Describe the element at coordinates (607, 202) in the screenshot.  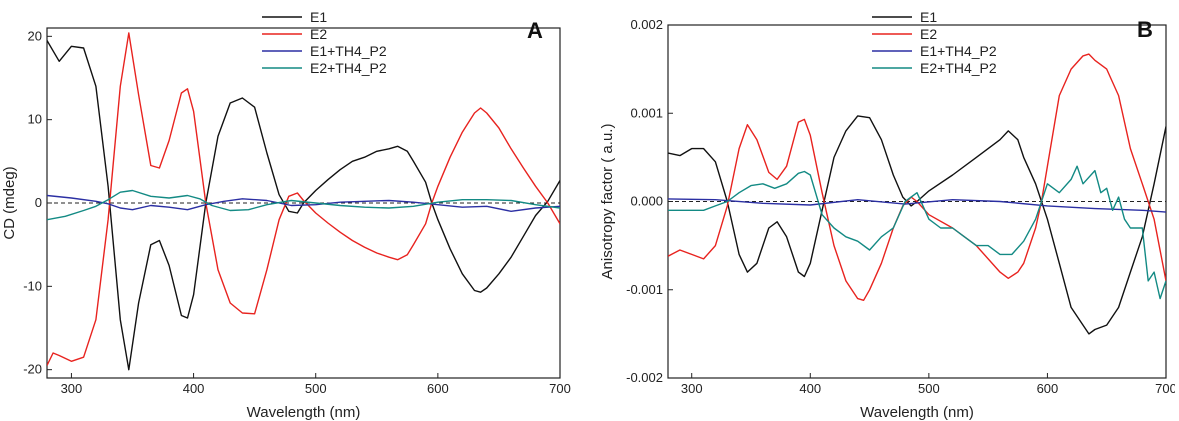
I see `y-axis-title: Anisotropy factor ( a.u.)` at that location.